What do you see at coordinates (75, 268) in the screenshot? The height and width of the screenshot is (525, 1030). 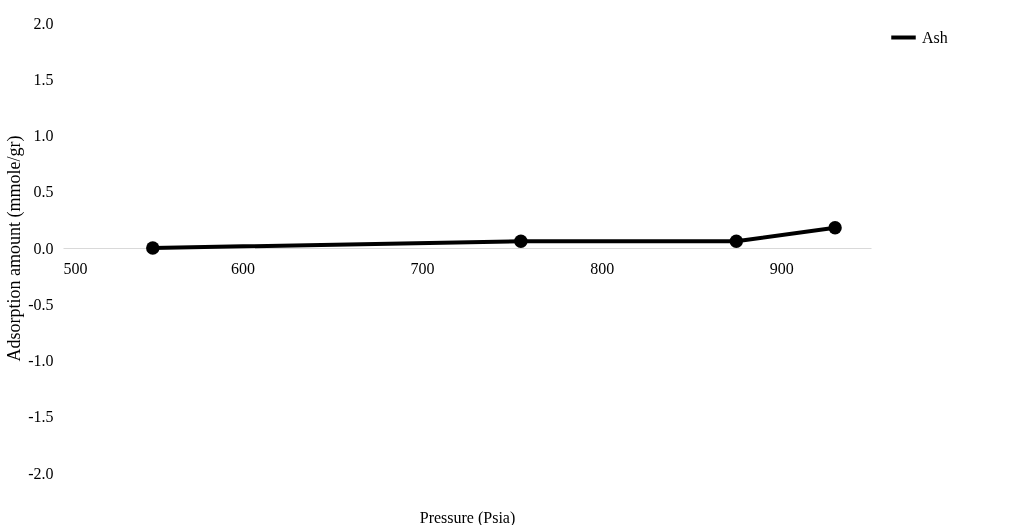 I see `x-tick-label: 500` at bounding box center [75, 268].